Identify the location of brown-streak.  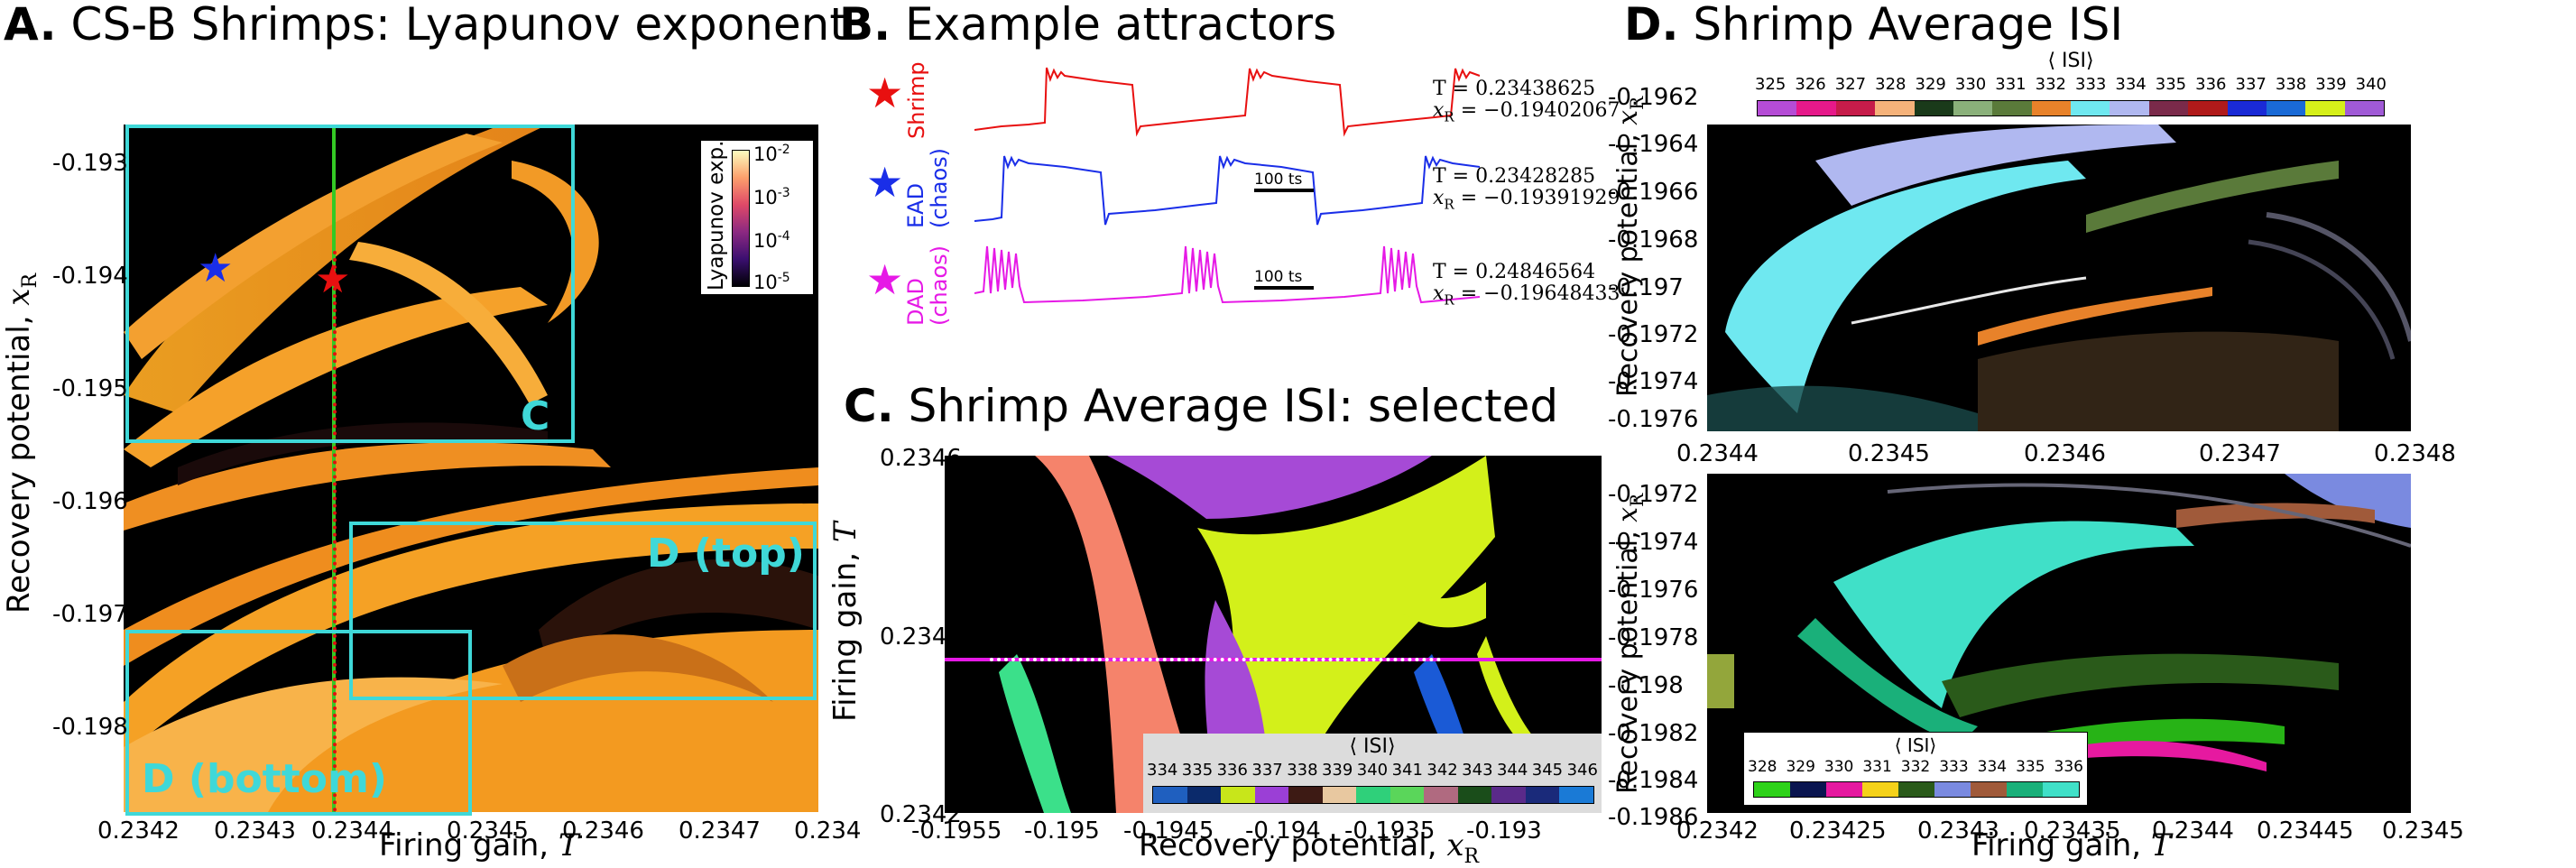
(2275, 515).